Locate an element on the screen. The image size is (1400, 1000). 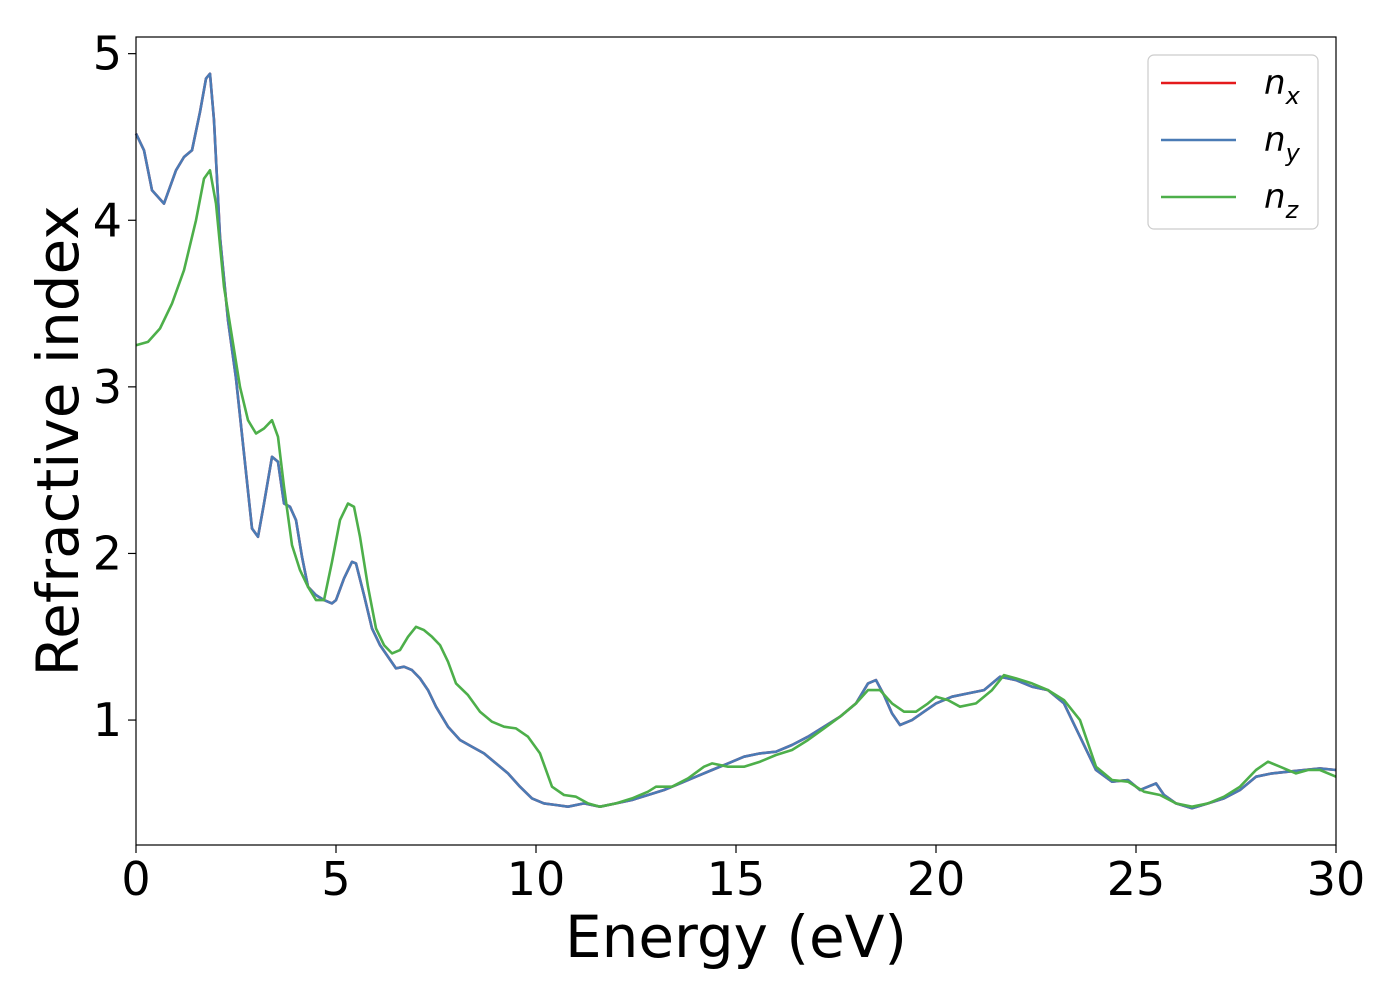
y-tick-label: 4 is located at coordinates (107, 220).